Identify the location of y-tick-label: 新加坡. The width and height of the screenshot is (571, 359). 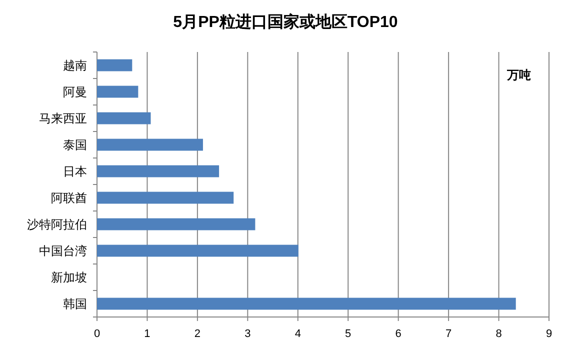
(69, 277).